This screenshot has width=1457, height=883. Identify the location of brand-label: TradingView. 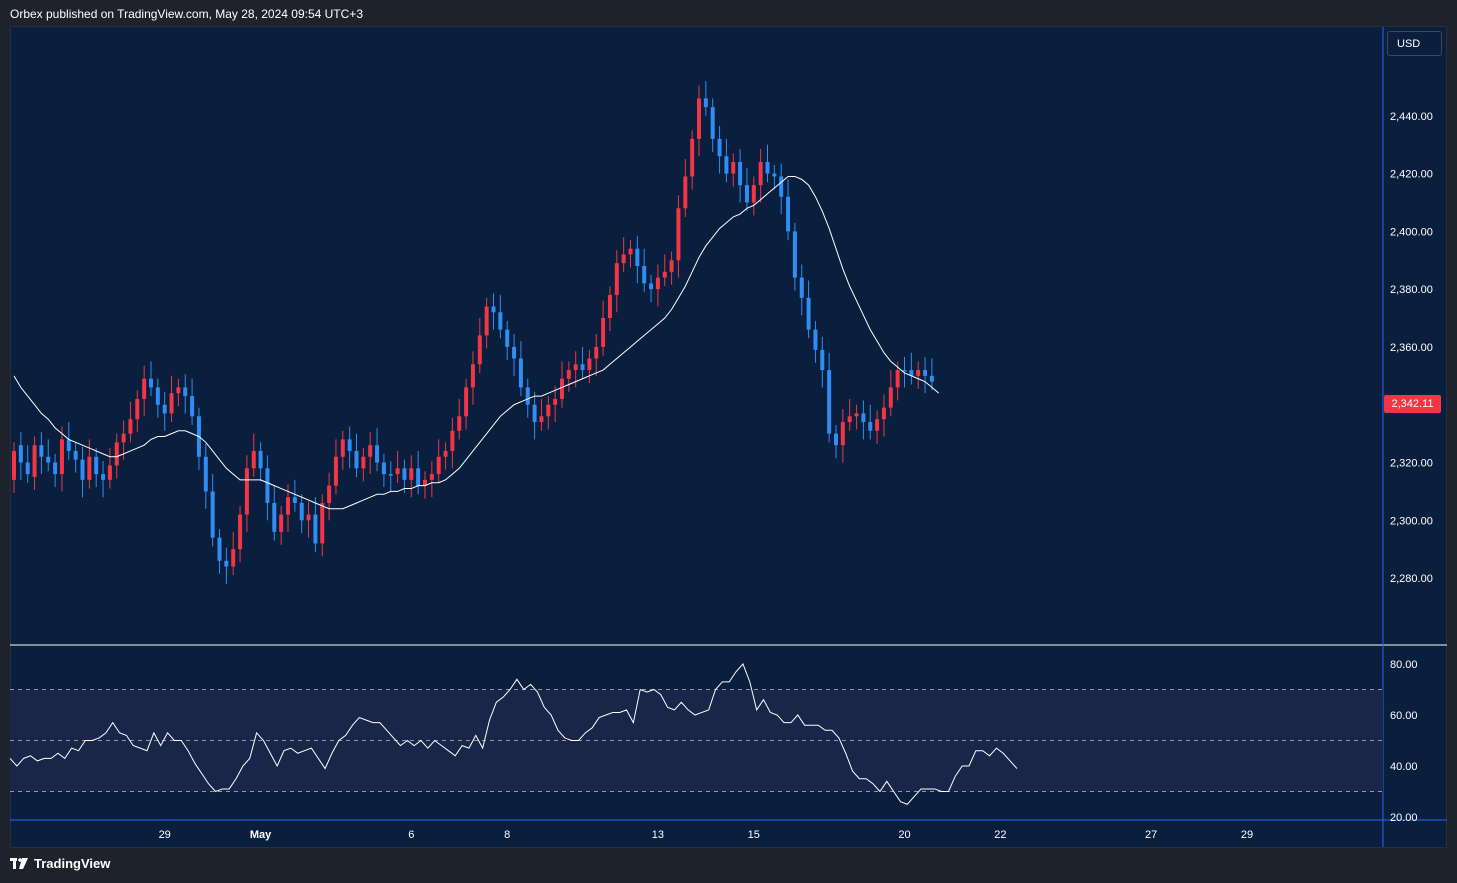
(72, 863).